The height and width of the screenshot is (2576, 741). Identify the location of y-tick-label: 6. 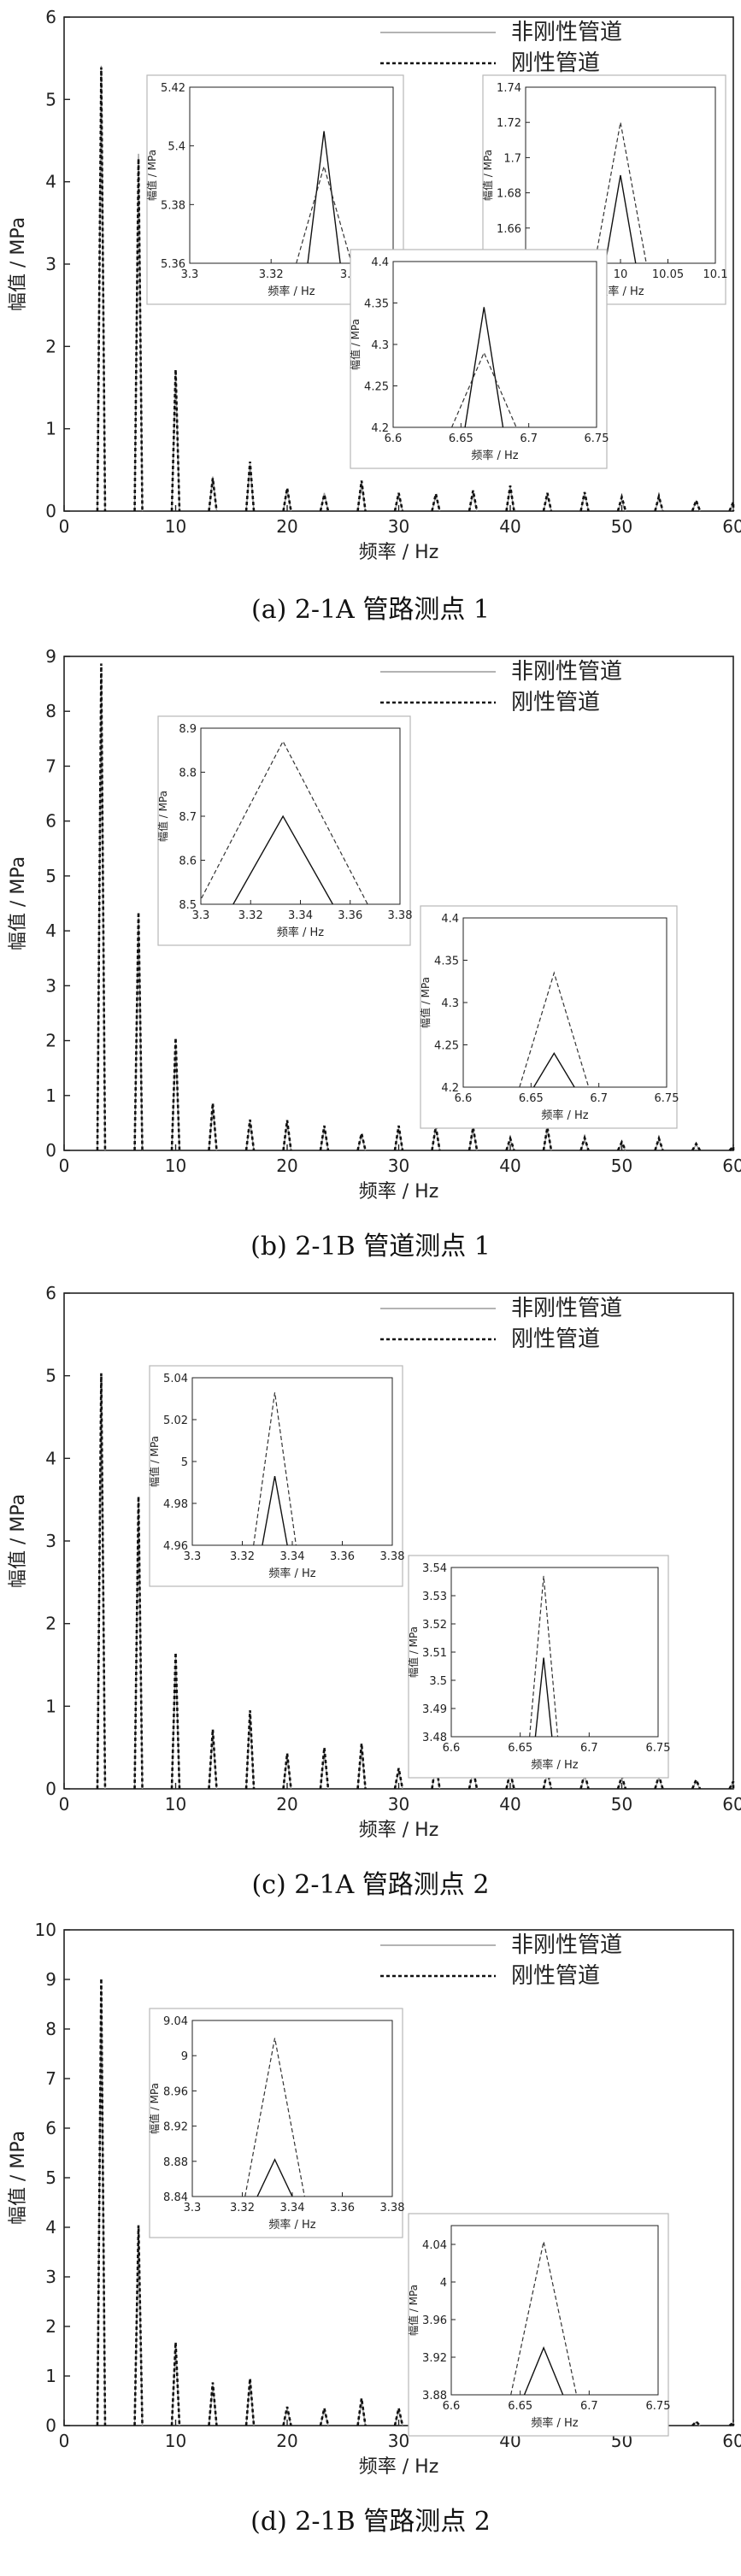
(51, 17).